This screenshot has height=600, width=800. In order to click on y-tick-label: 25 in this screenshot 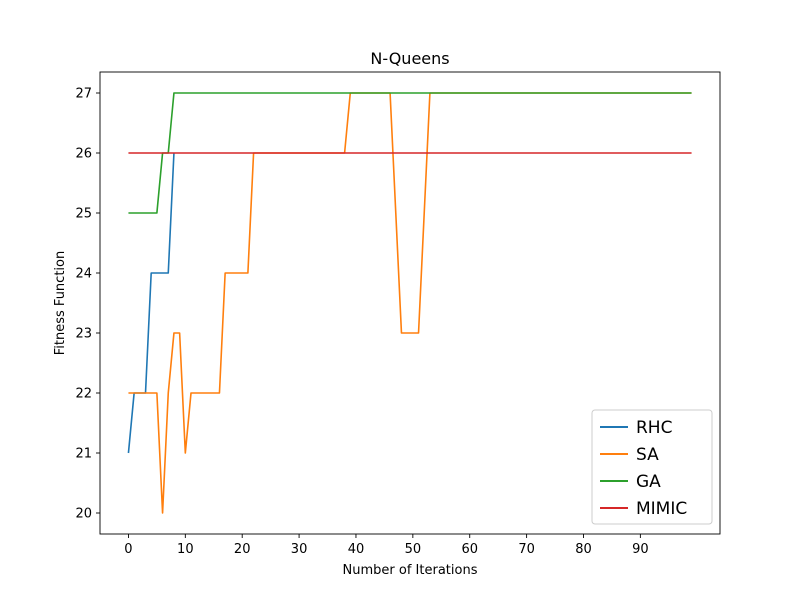, I will do `click(83, 214)`.